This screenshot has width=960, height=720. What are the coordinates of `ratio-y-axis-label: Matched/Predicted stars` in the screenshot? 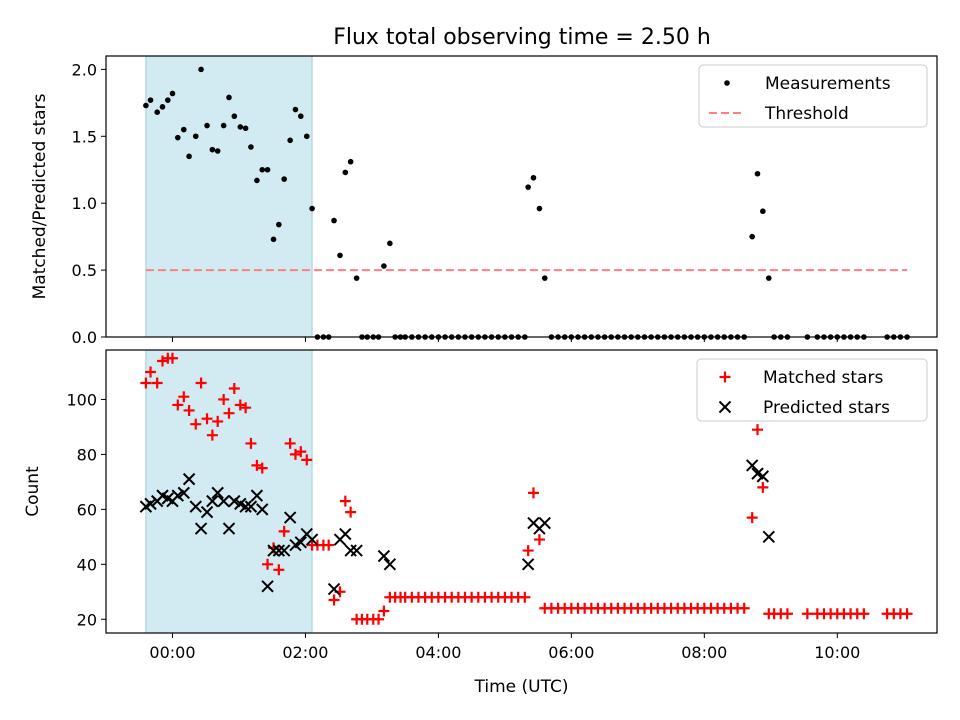 It's located at (40, 196).